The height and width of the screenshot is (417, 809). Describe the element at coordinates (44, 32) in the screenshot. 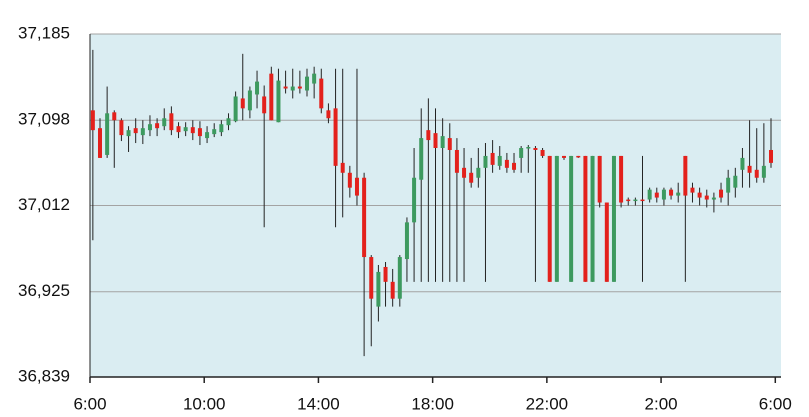

I see `y-tick-label: 37,185` at that location.